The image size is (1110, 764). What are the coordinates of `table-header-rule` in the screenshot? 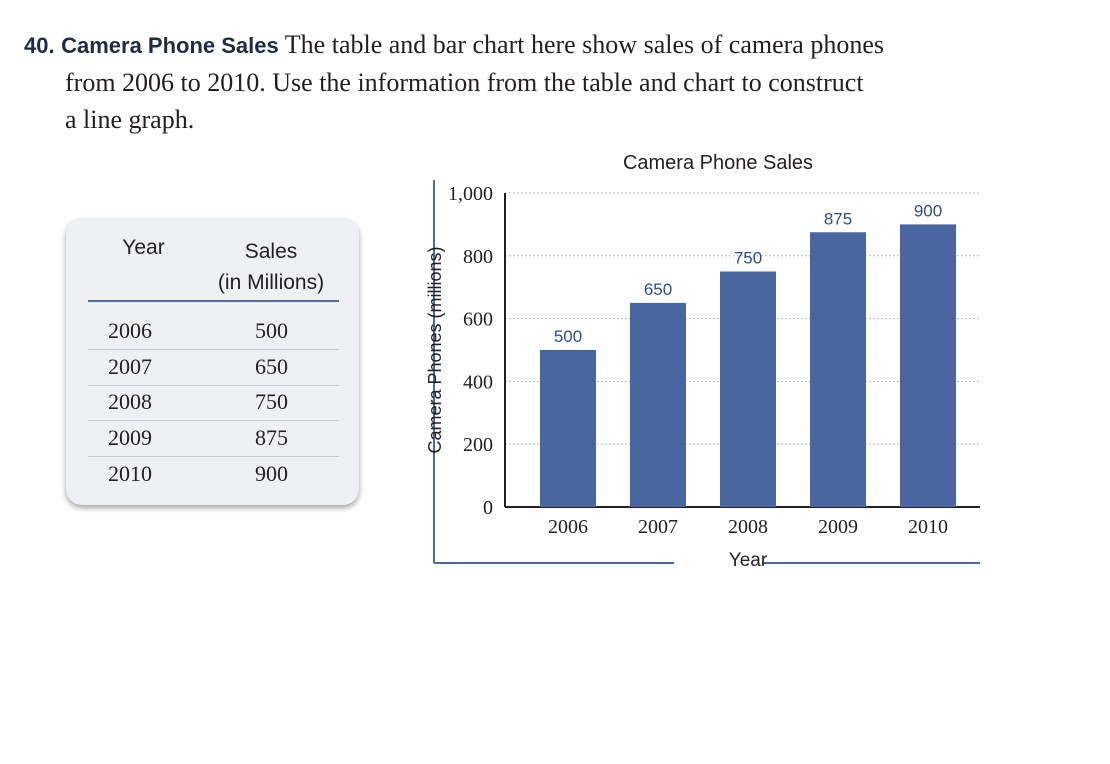 It's located at (213, 301).